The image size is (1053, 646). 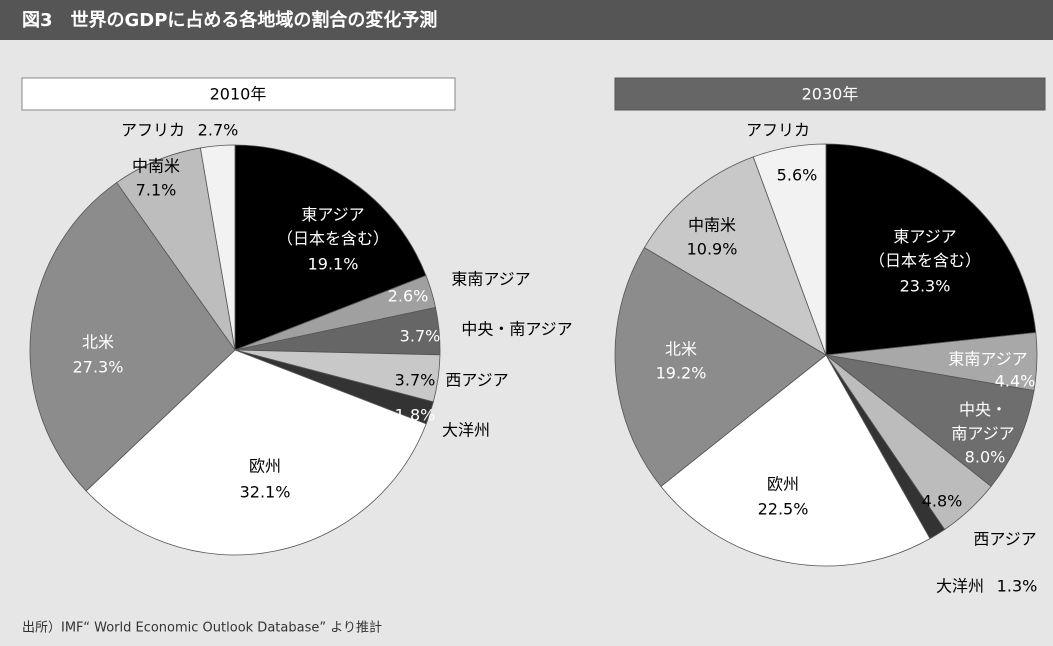 What do you see at coordinates (942, 501) in the screenshot?
I see `value-label: 4.8%` at bounding box center [942, 501].